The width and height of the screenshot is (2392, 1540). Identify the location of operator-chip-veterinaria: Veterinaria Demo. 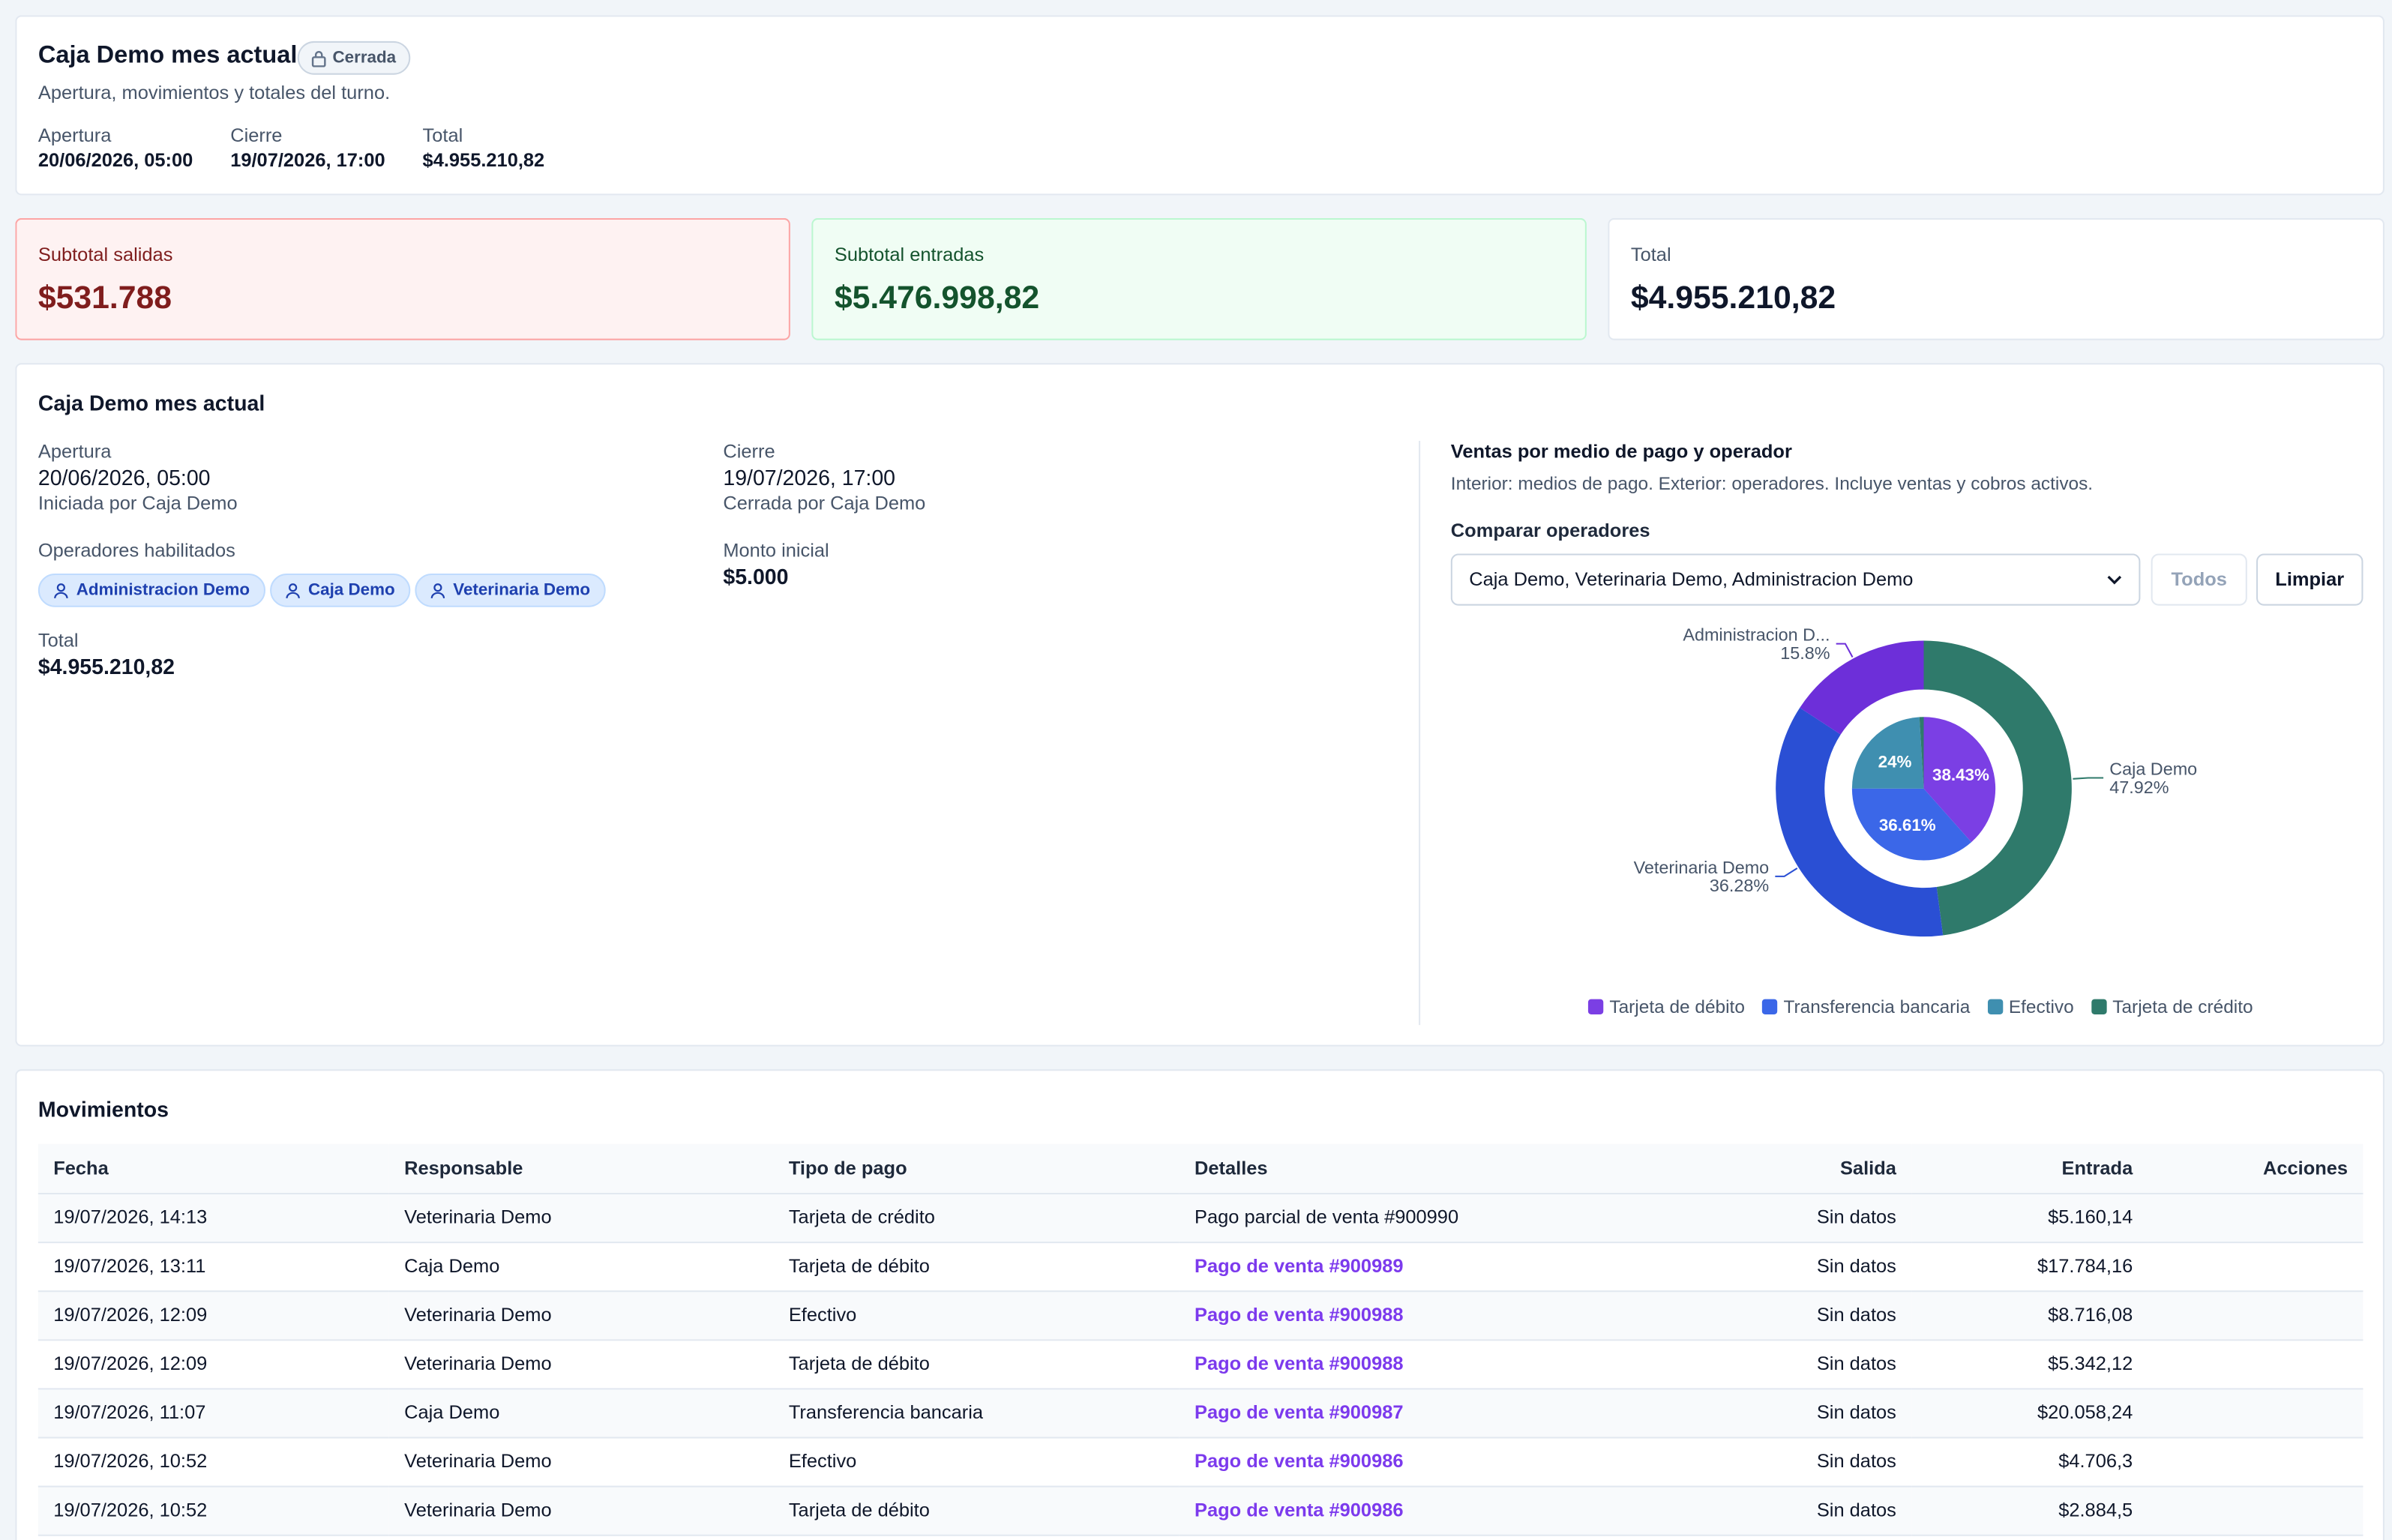
(510, 590).